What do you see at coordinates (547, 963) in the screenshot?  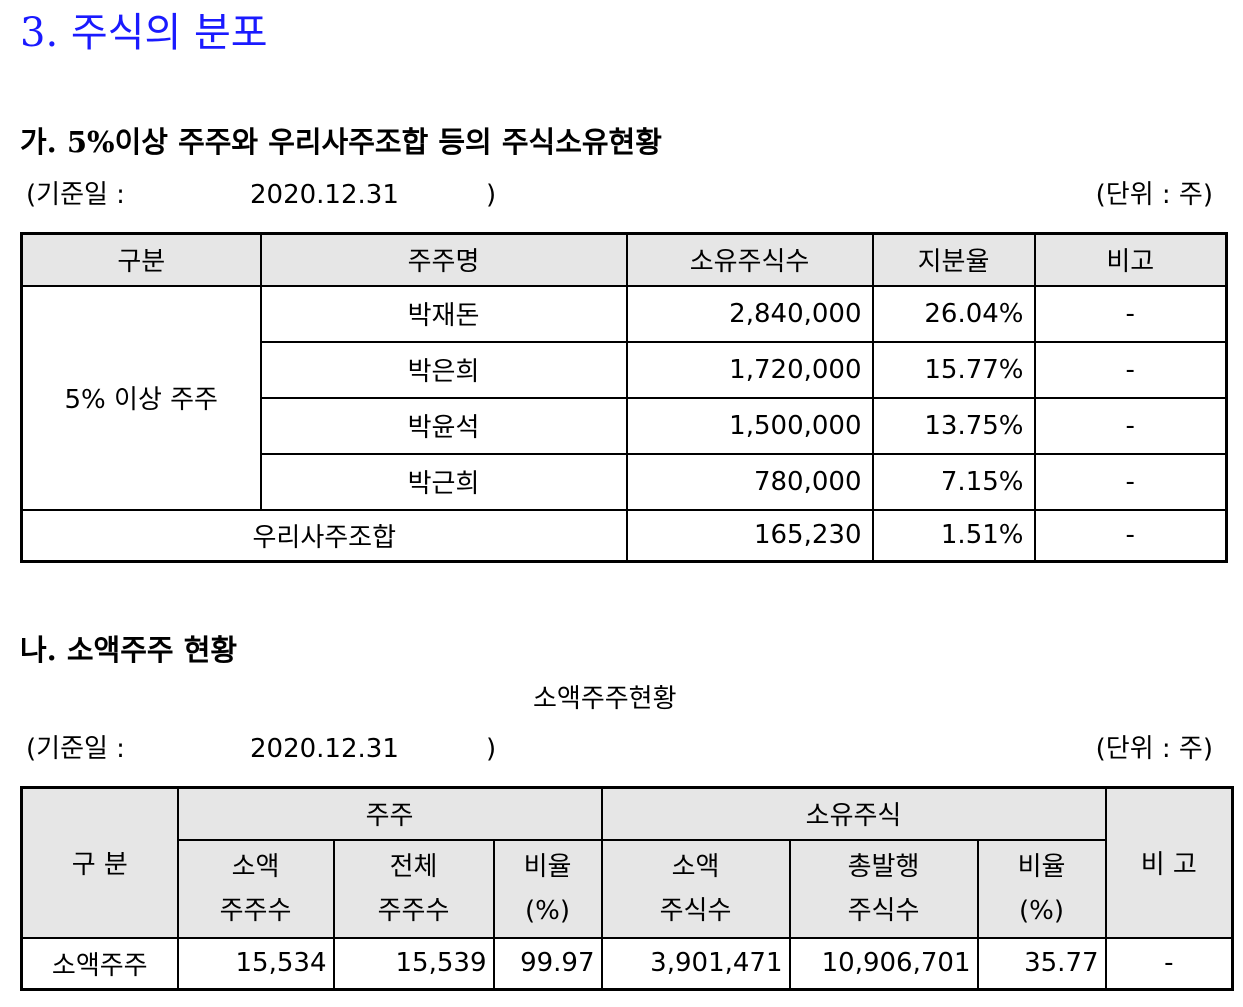 I see `holder-ratio-value: 99.97` at bounding box center [547, 963].